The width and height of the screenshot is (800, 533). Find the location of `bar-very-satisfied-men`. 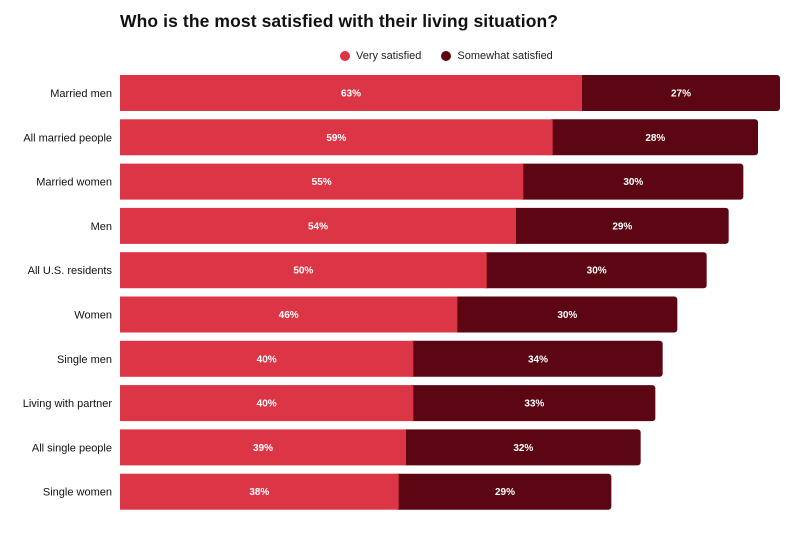

bar-very-satisfied-men is located at coordinates (318, 225).